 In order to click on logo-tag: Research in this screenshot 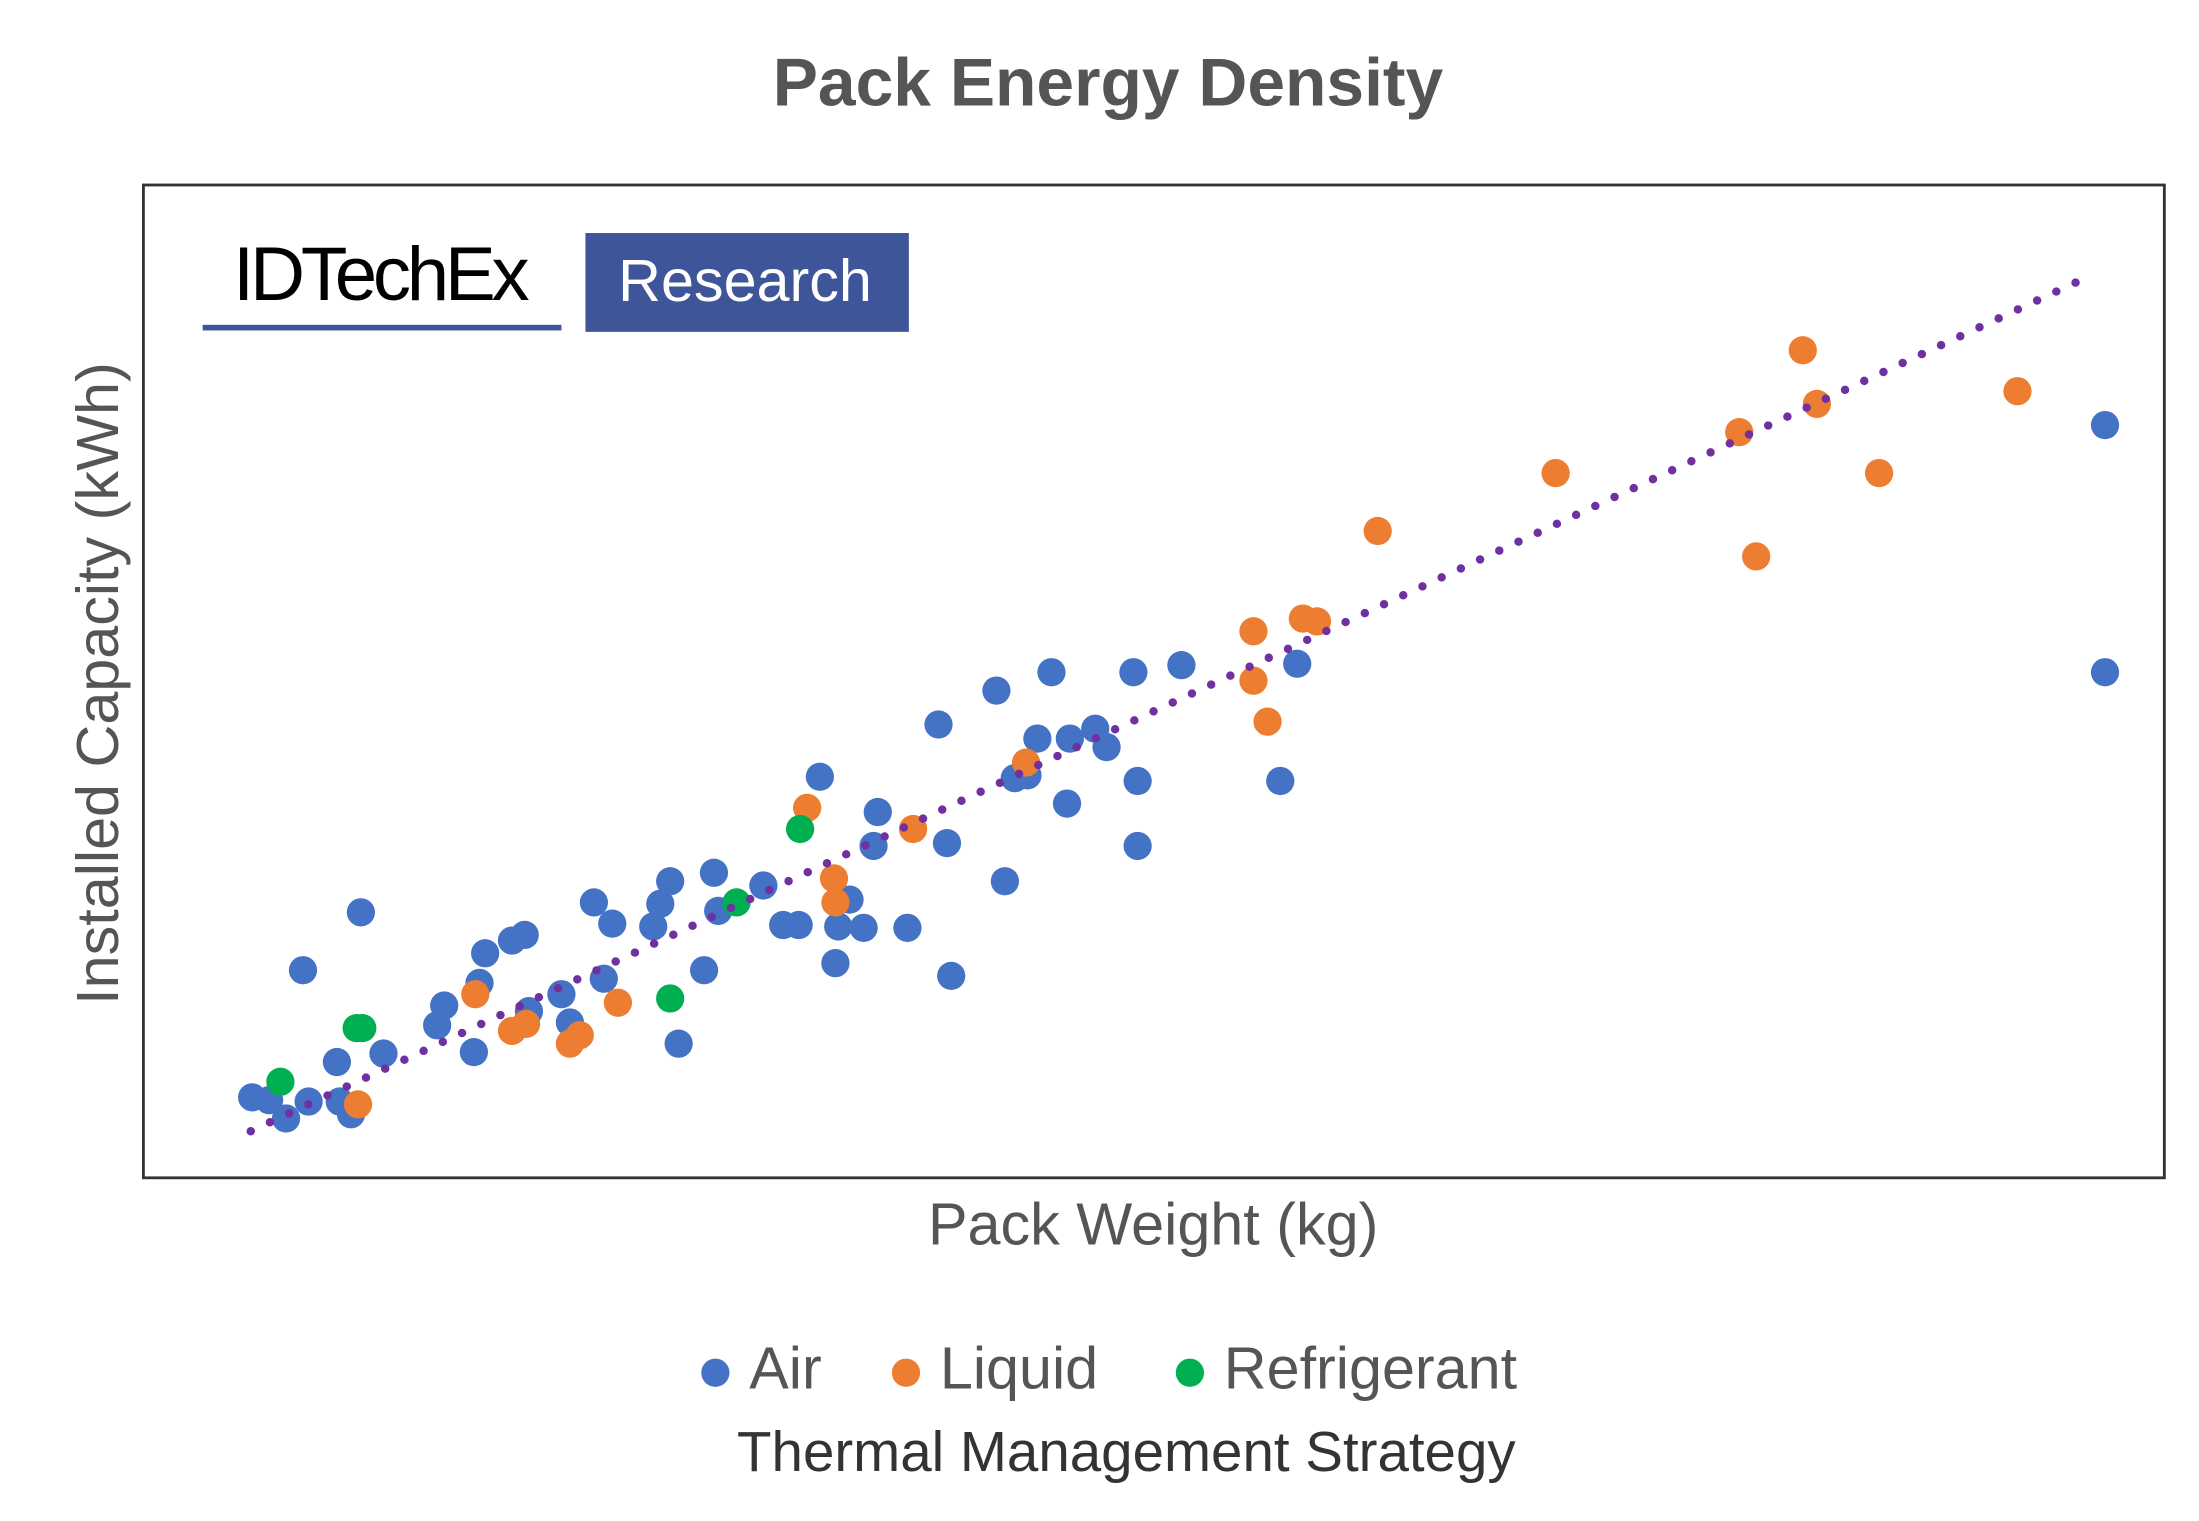, I will do `click(745, 280)`.